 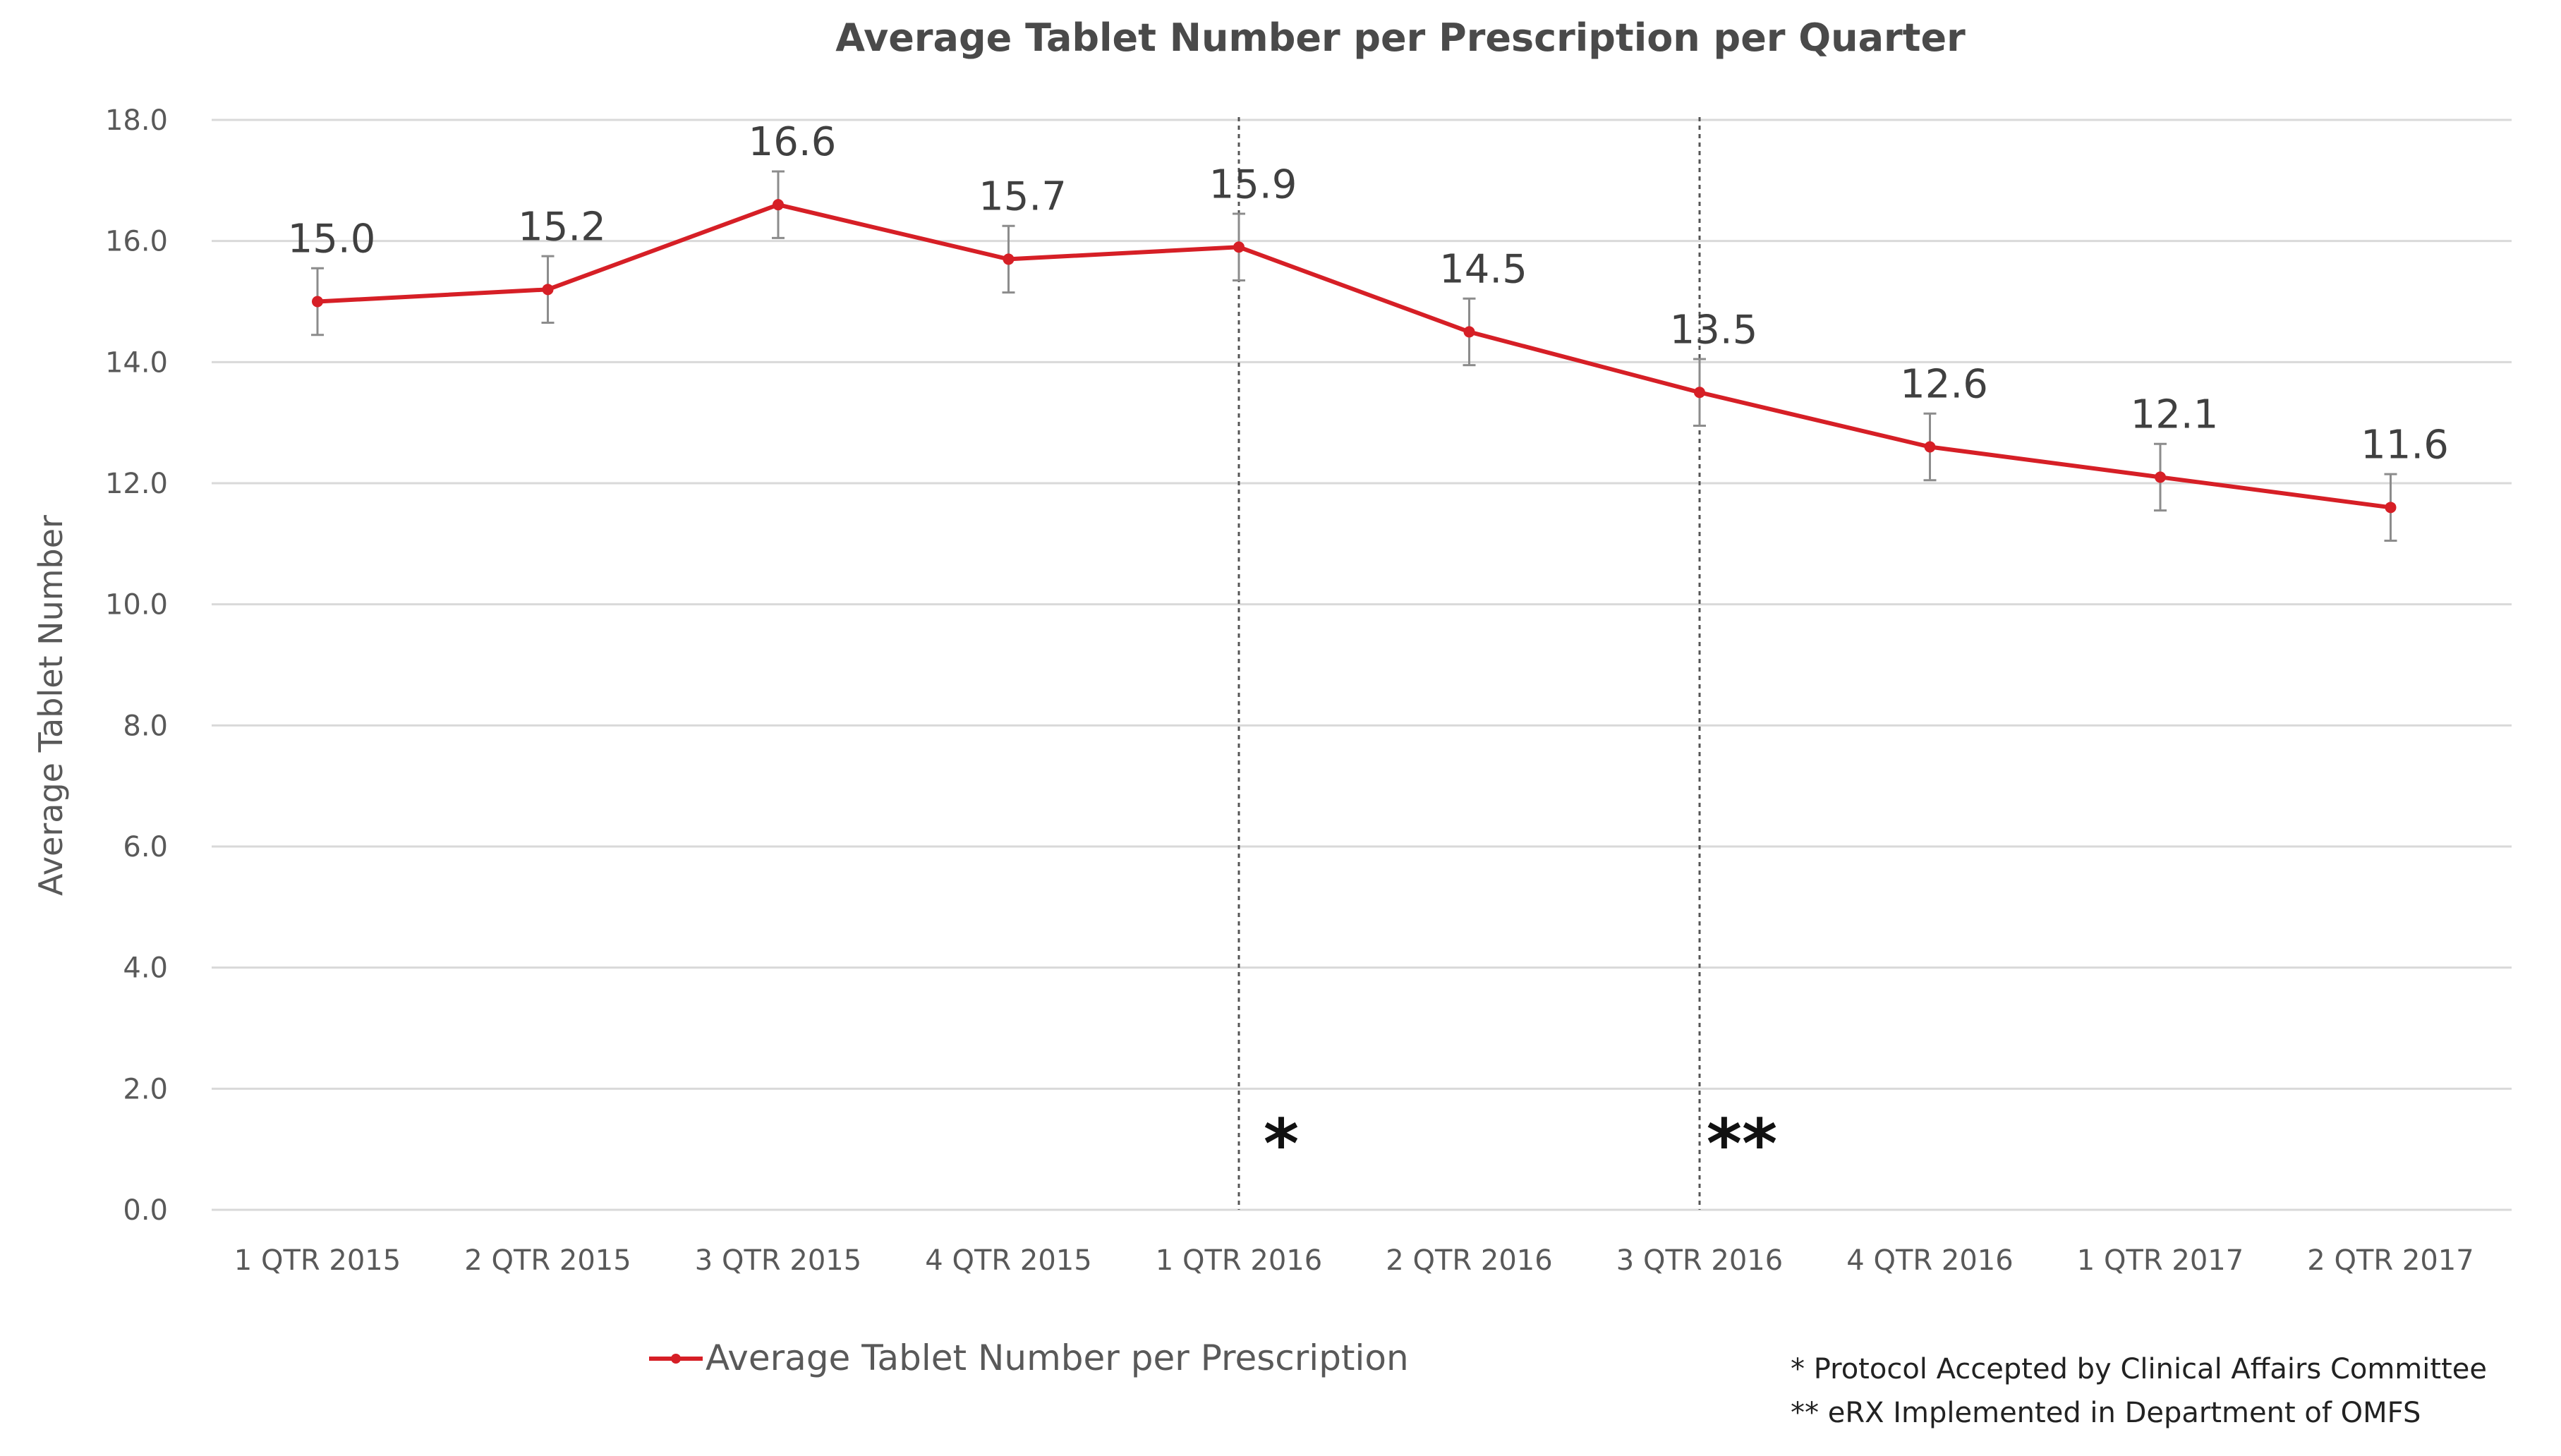 What do you see at coordinates (136, 242) in the screenshot?
I see `y-tick-label: 16.0` at bounding box center [136, 242].